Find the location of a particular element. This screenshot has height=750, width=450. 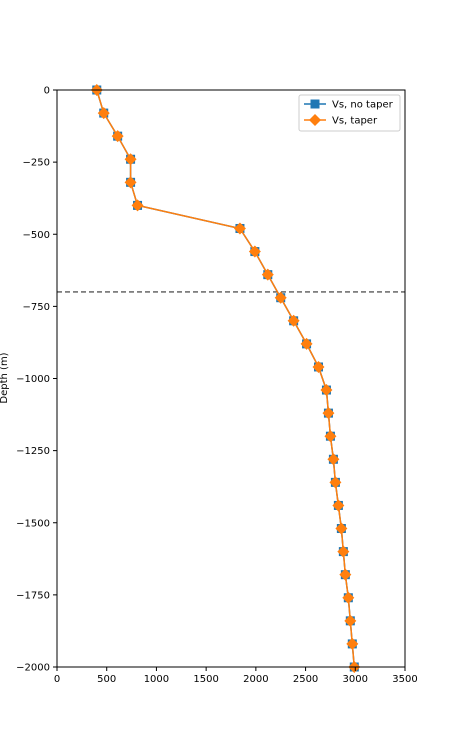

y-tick-label-6: −1500 is located at coordinates (33, 523).